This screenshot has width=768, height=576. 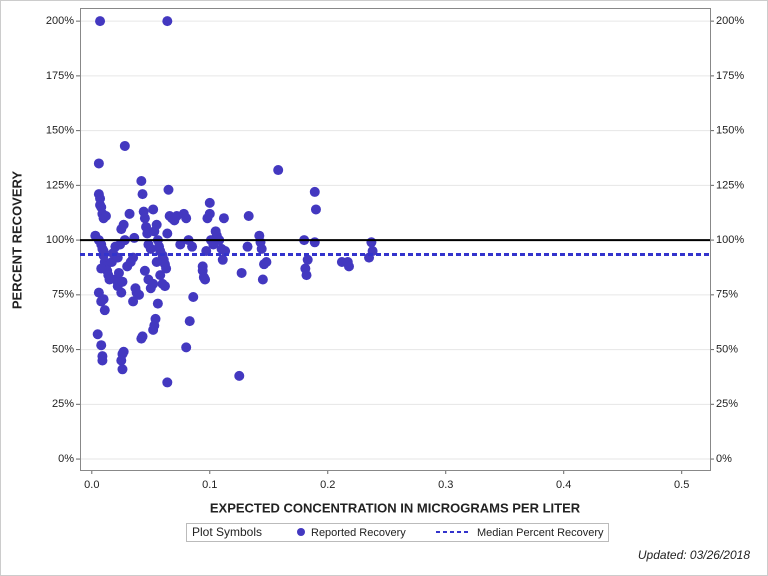 What do you see at coordinates (694, 555) in the screenshot?
I see `footer: Updated: 03/26/2018` at bounding box center [694, 555].